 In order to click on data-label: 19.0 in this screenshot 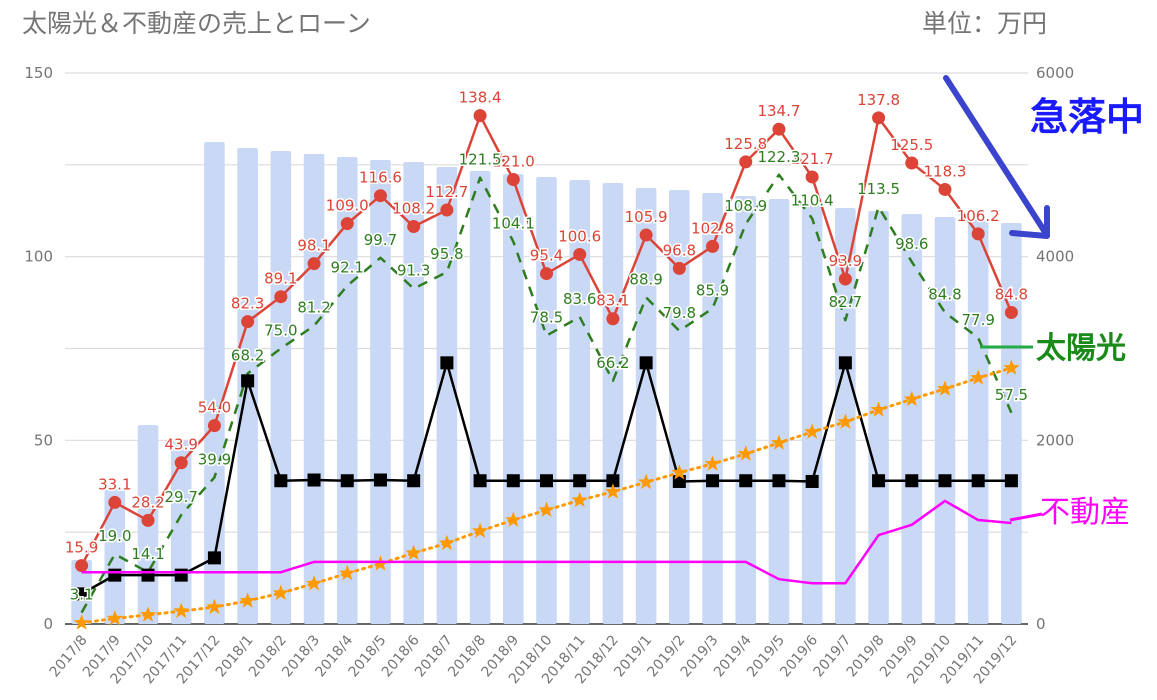, I will do `click(114, 536)`.